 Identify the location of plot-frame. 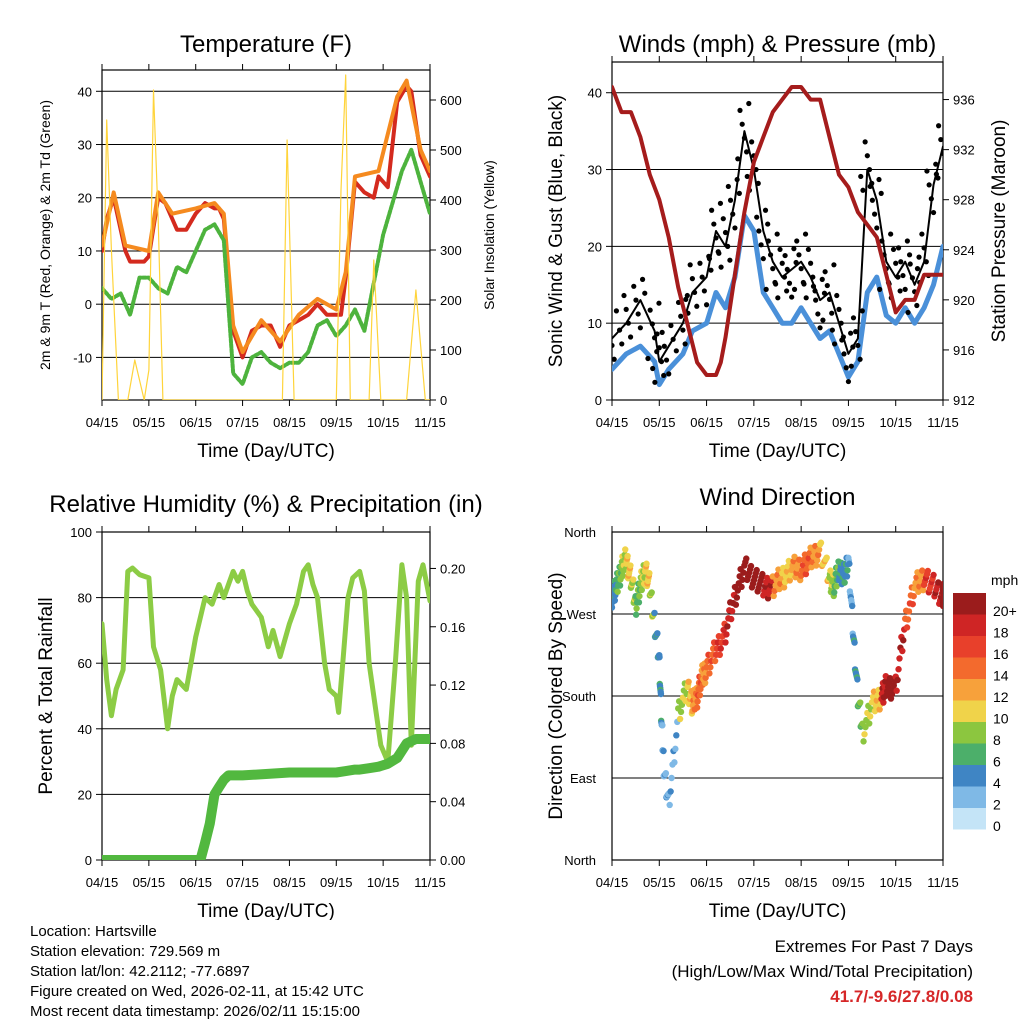
(266, 696).